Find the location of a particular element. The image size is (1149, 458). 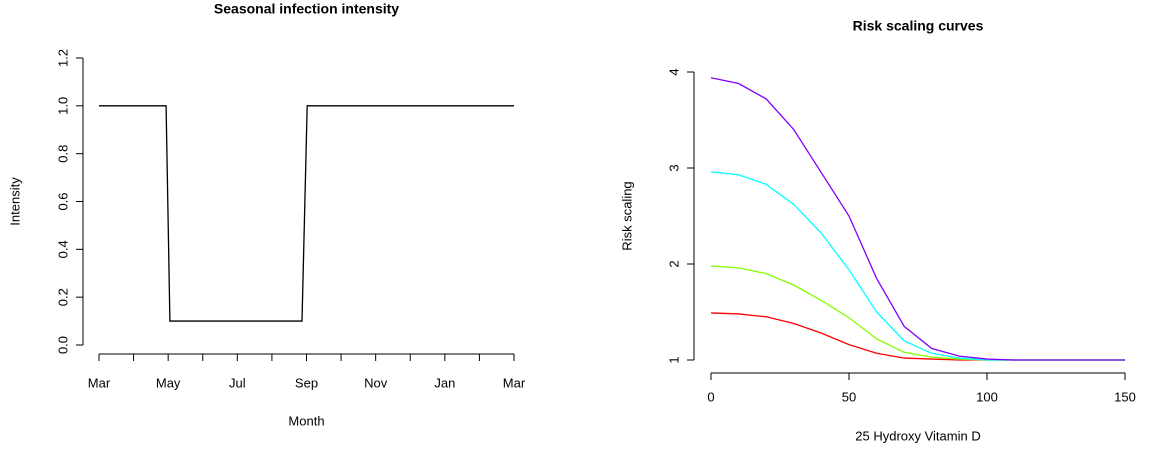

x-axis-label: Month is located at coordinates (306, 420).